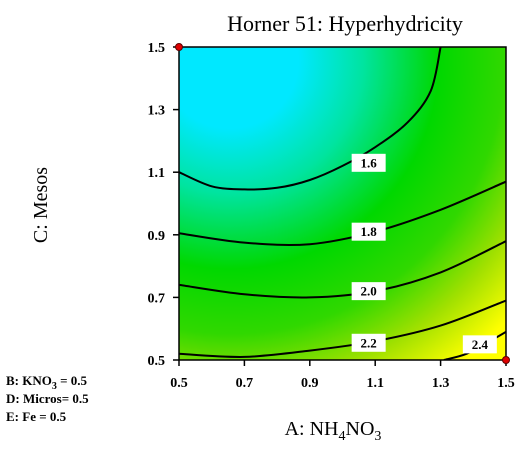 Image resolution: width=516 pixels, height=450 pixels. What do you see at coordinates (157, 111) in the screenshot?
I see `y-tick-label: 1.3` at bounding box center [157, 111].